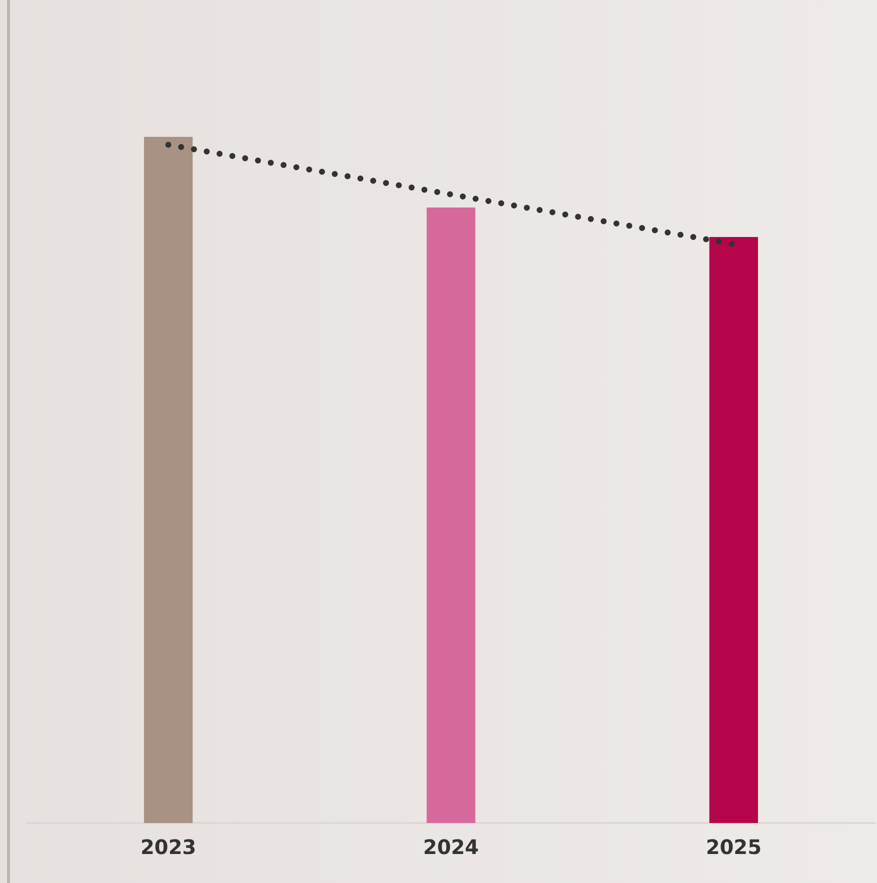 This screenshot has width=877, height=883. I want to click on x-tick-label: 2023, so click(168, 847).